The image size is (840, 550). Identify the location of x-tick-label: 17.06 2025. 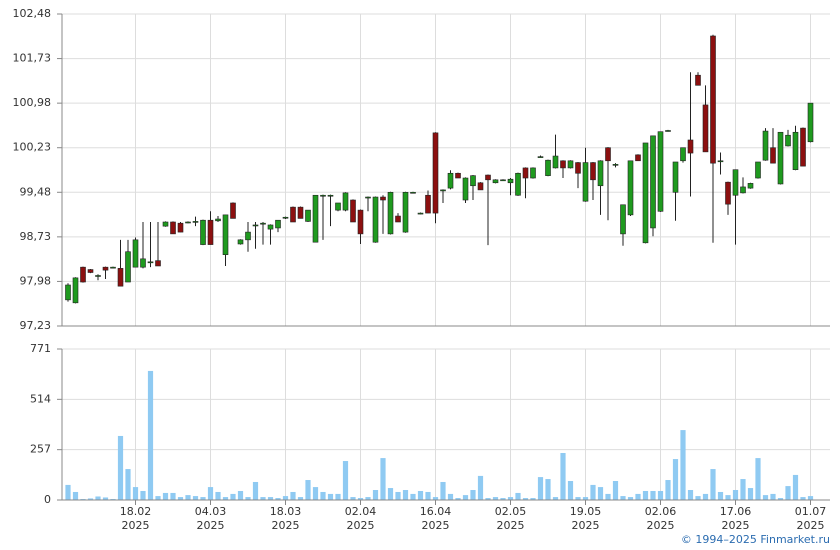
(735, 518).